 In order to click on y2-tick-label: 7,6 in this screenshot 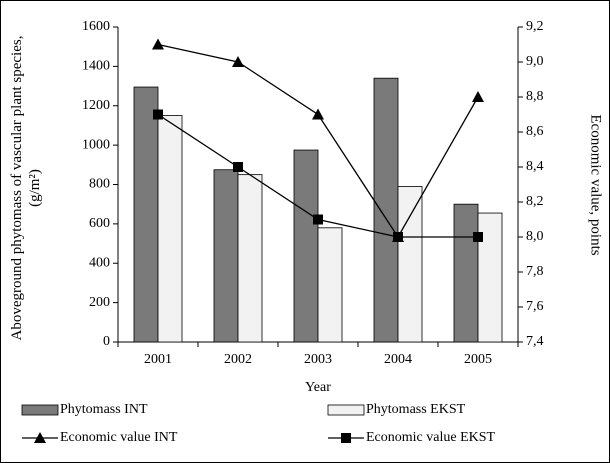, I will do `click(535, 306)`.